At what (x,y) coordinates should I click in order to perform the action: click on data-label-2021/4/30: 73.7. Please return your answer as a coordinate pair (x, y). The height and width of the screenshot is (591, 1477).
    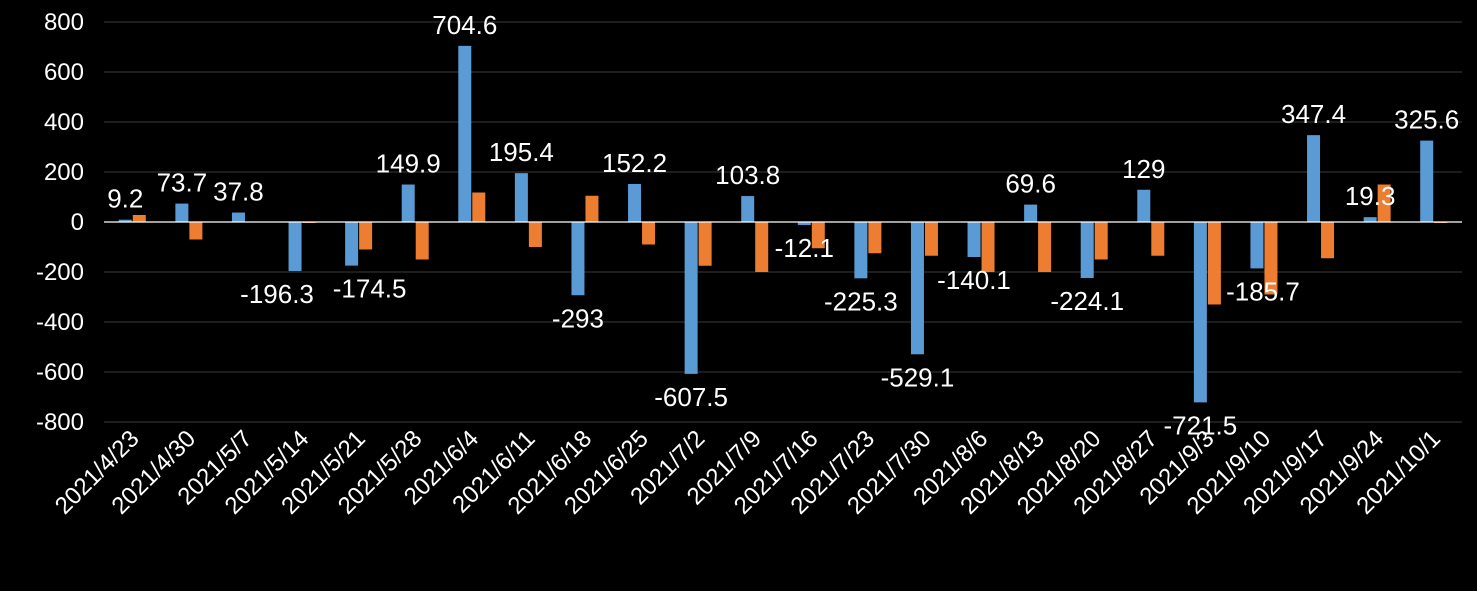
    Looking at the image, I should click on (182, 183).